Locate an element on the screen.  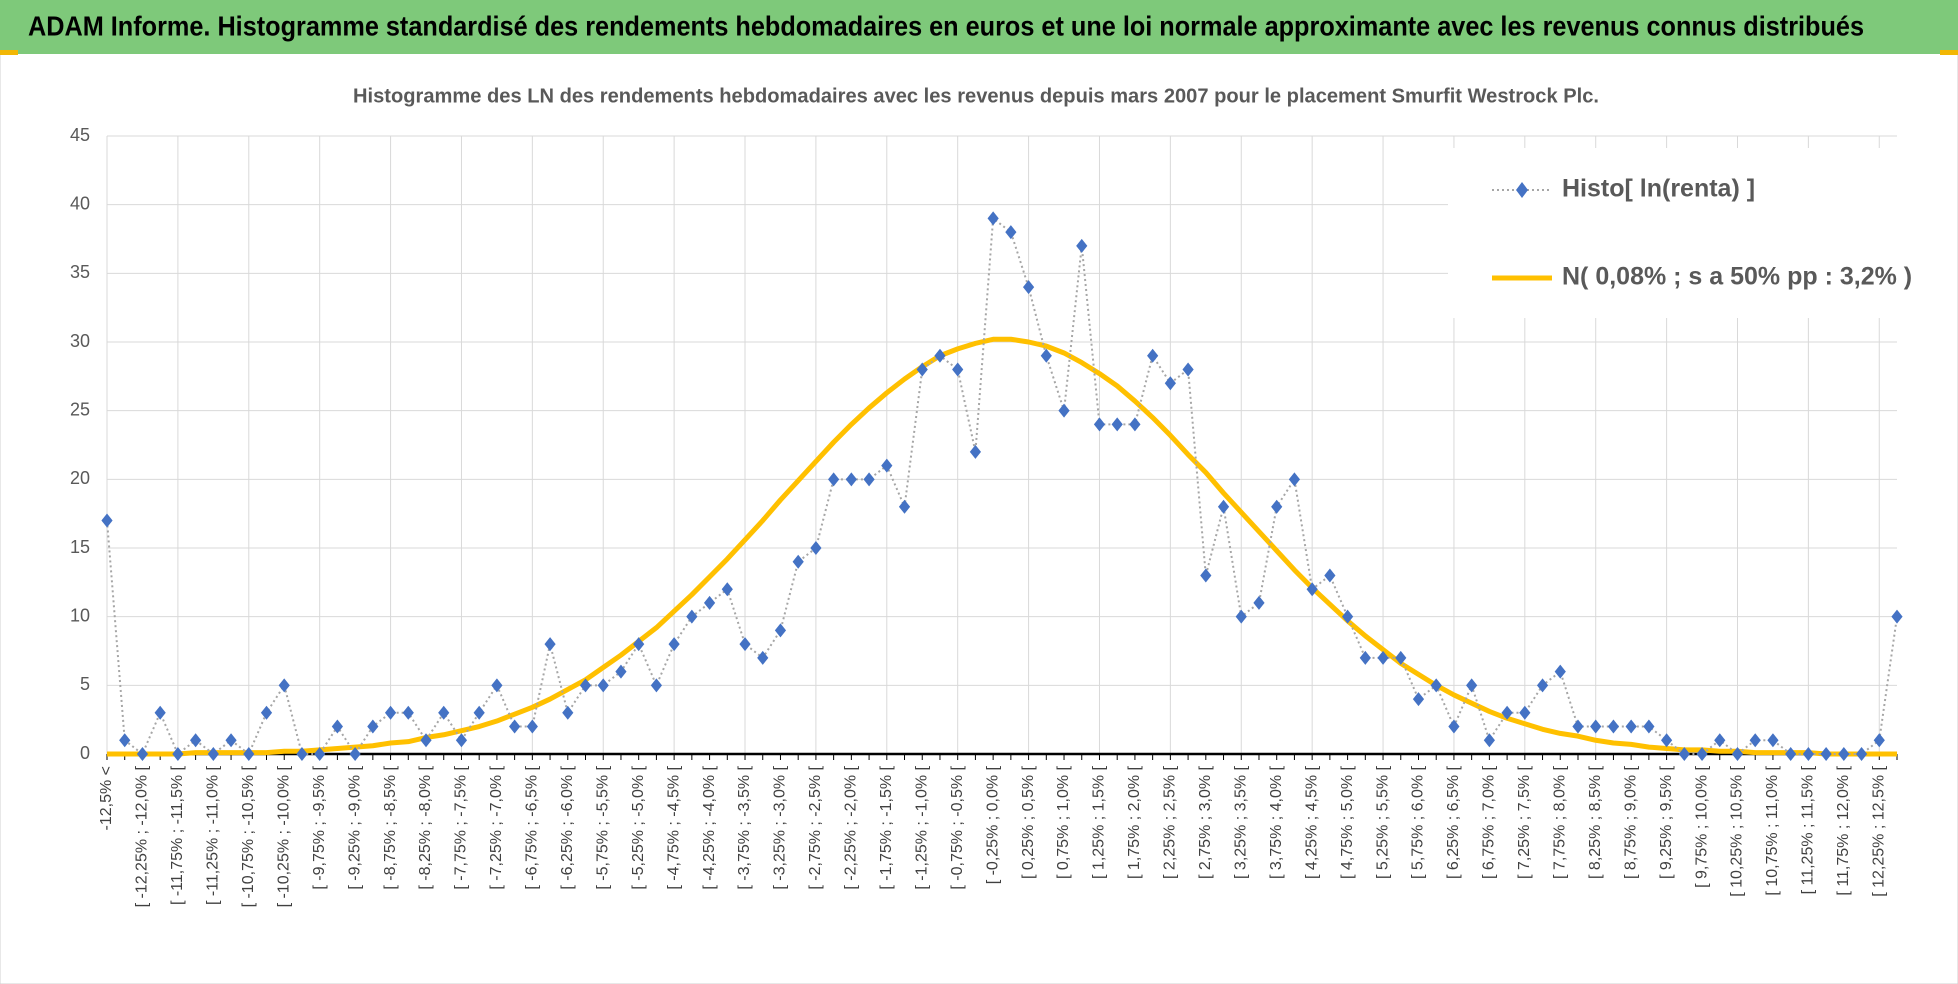
x-tick-label: [ -4,25% ; -4,0% [ is located at coordinates (709, 827).